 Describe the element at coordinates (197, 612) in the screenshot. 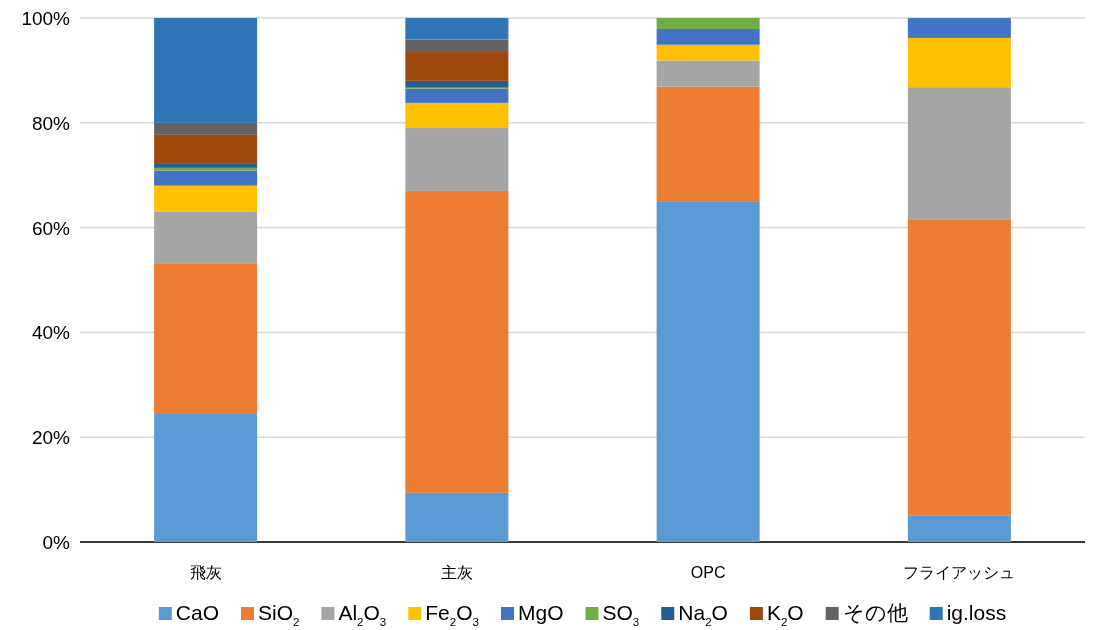

I see `legend-label: CaO` at that location.